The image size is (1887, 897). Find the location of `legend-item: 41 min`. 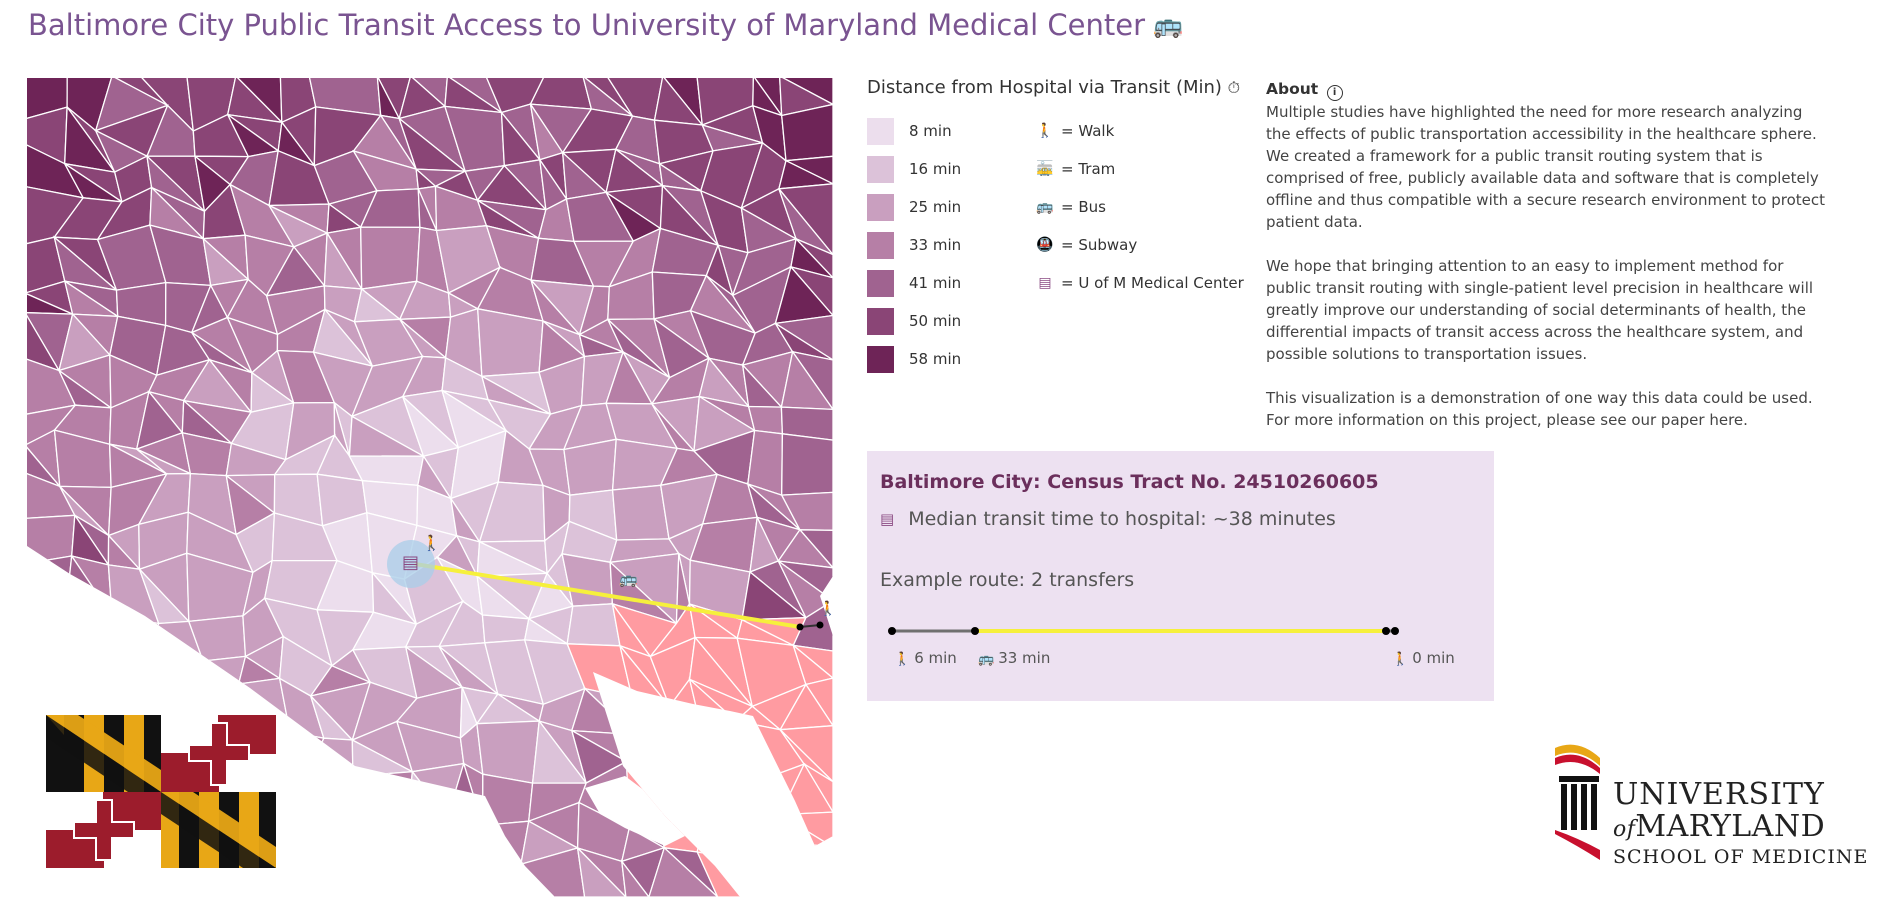

legend-item: 41 min is located at coordinates (914, 283).